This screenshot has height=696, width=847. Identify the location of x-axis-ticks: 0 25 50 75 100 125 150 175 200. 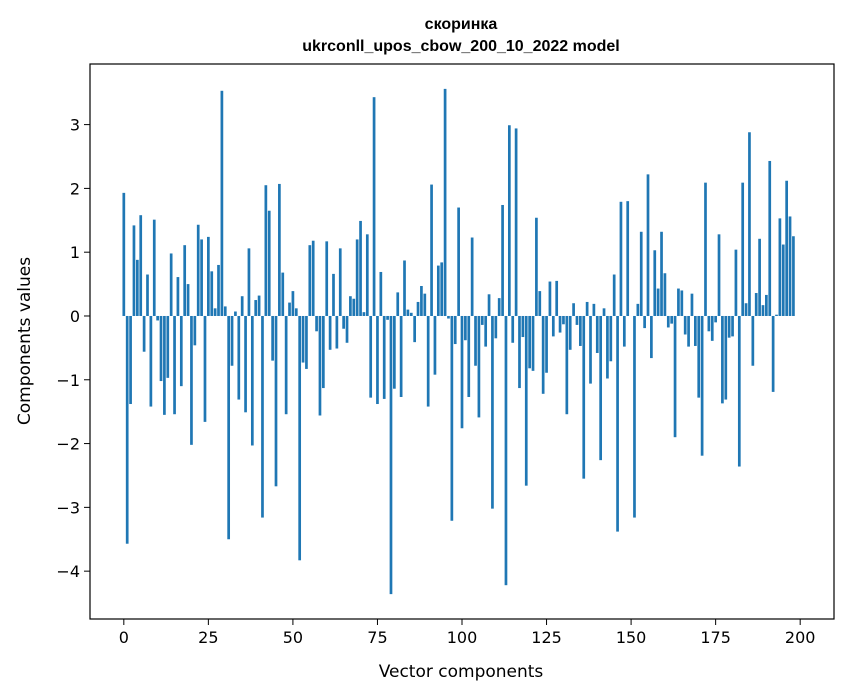
(467, 633).